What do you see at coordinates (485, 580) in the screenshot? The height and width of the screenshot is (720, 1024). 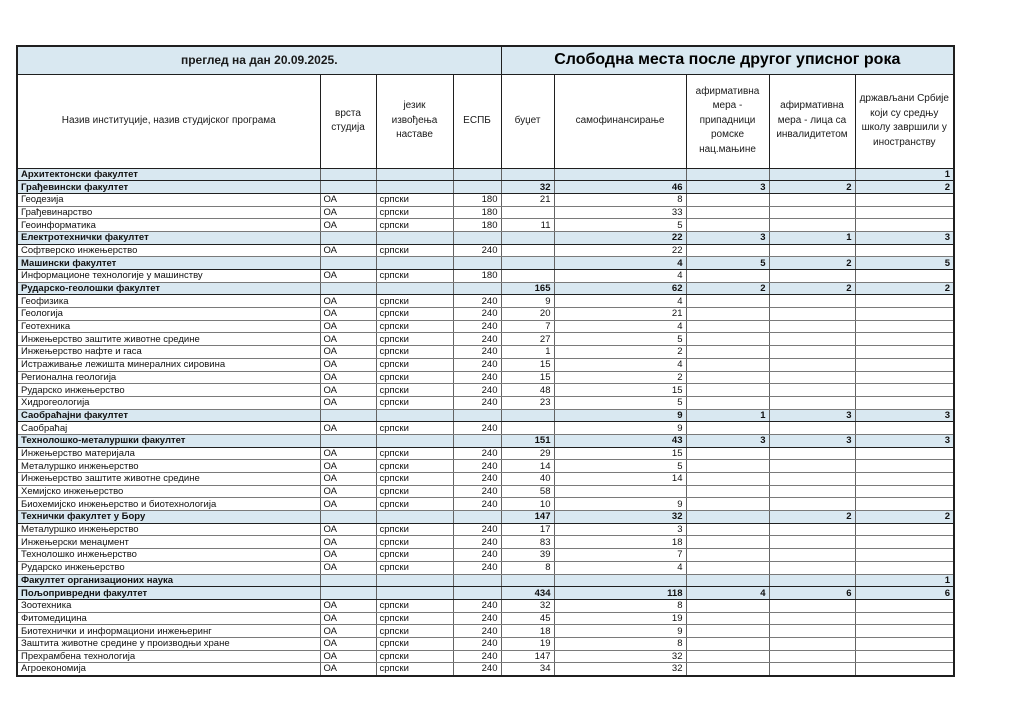 I see `faculty-row: Факултет организационих наука 1` at bounding box center [485, 580].